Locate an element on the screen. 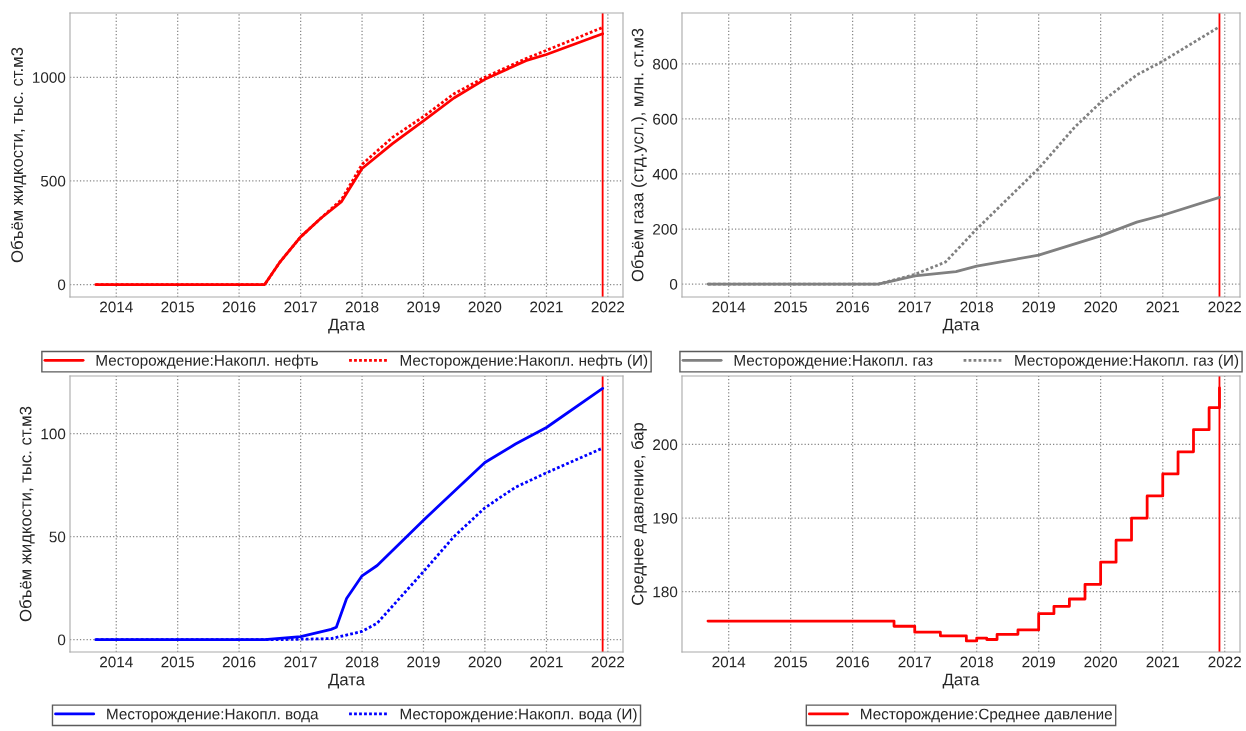  legend-label: Месторождение:Накопл. газ is located at coordinates (833, 362).